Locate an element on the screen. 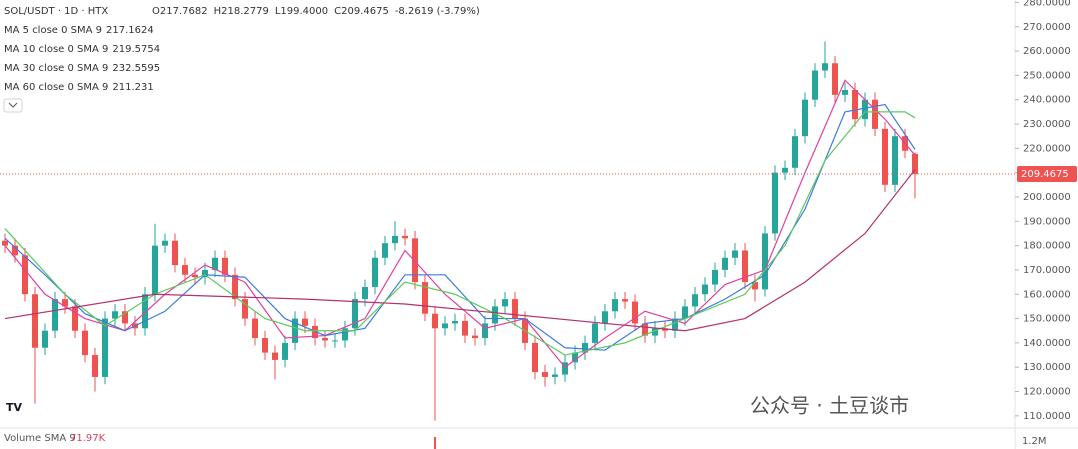 Image resolution: width=1078 pixels, height=449 pixels. collapse-button is located at coordinates (13, 105).